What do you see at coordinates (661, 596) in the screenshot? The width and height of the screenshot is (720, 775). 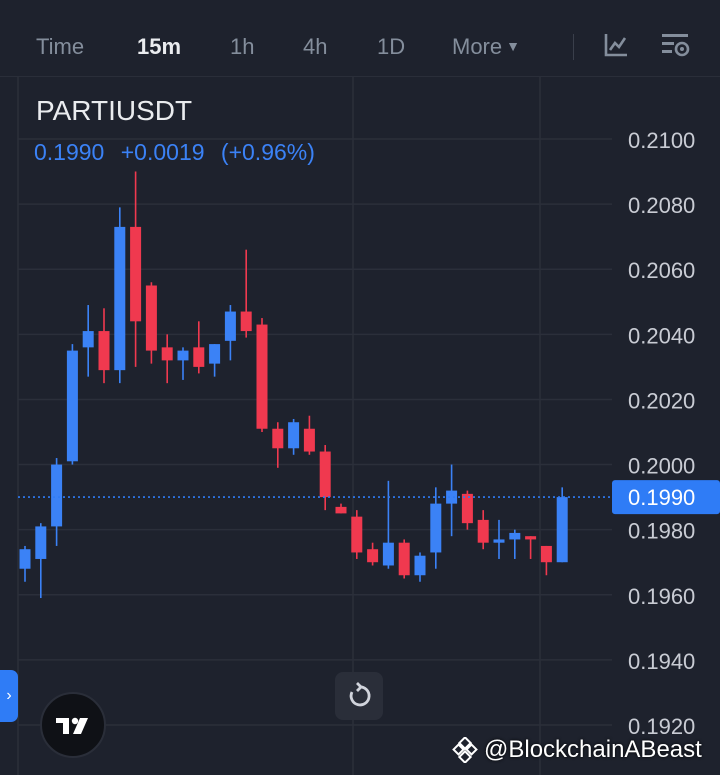 I see `price-tick-label: 0.1960` at bounding box center [661, 596].